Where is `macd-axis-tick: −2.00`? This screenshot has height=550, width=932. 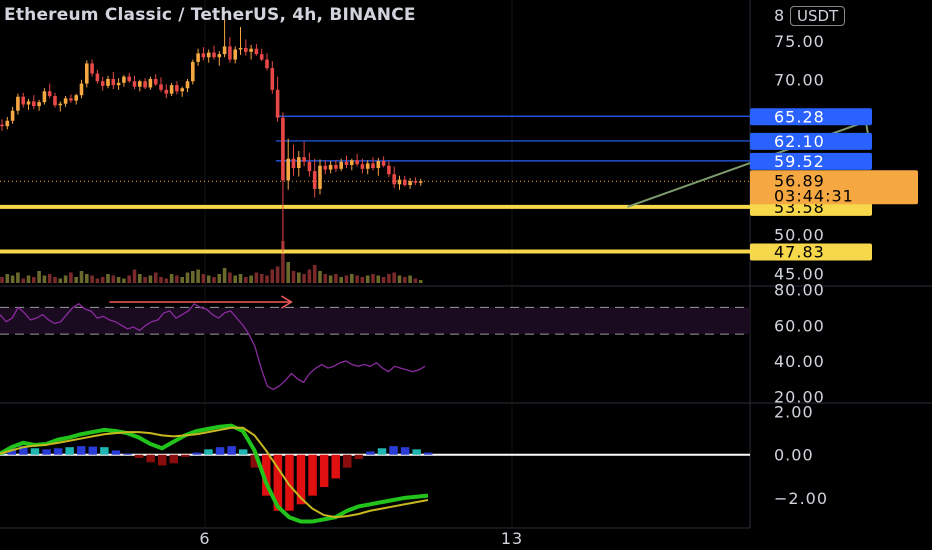 macd-axis-tick: −2.00 is located at coordinates (801, 498).